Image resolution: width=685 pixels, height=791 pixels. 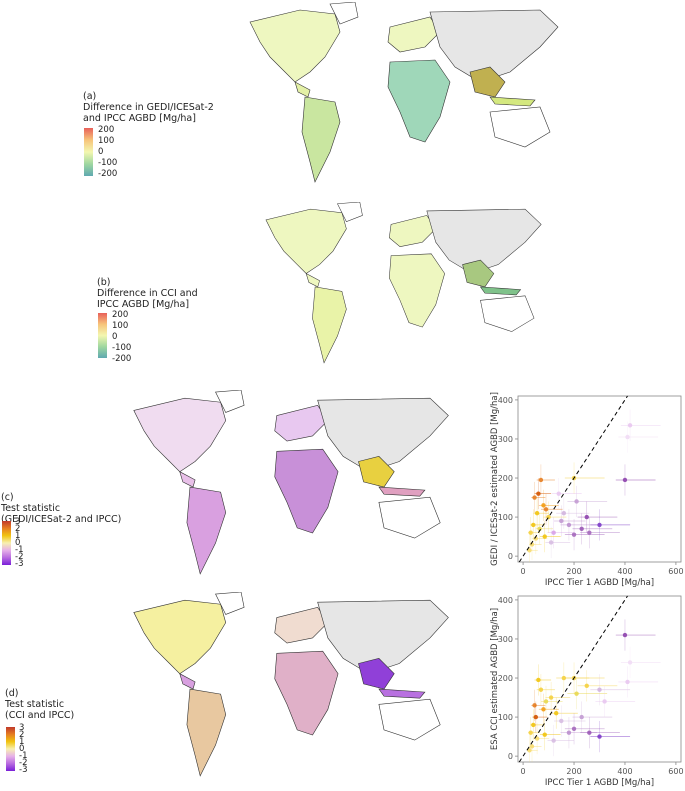 What do you see at coordinates (6, 543) in the screenshot?
I see `colorbar-c` at bounding box center [6, 543].